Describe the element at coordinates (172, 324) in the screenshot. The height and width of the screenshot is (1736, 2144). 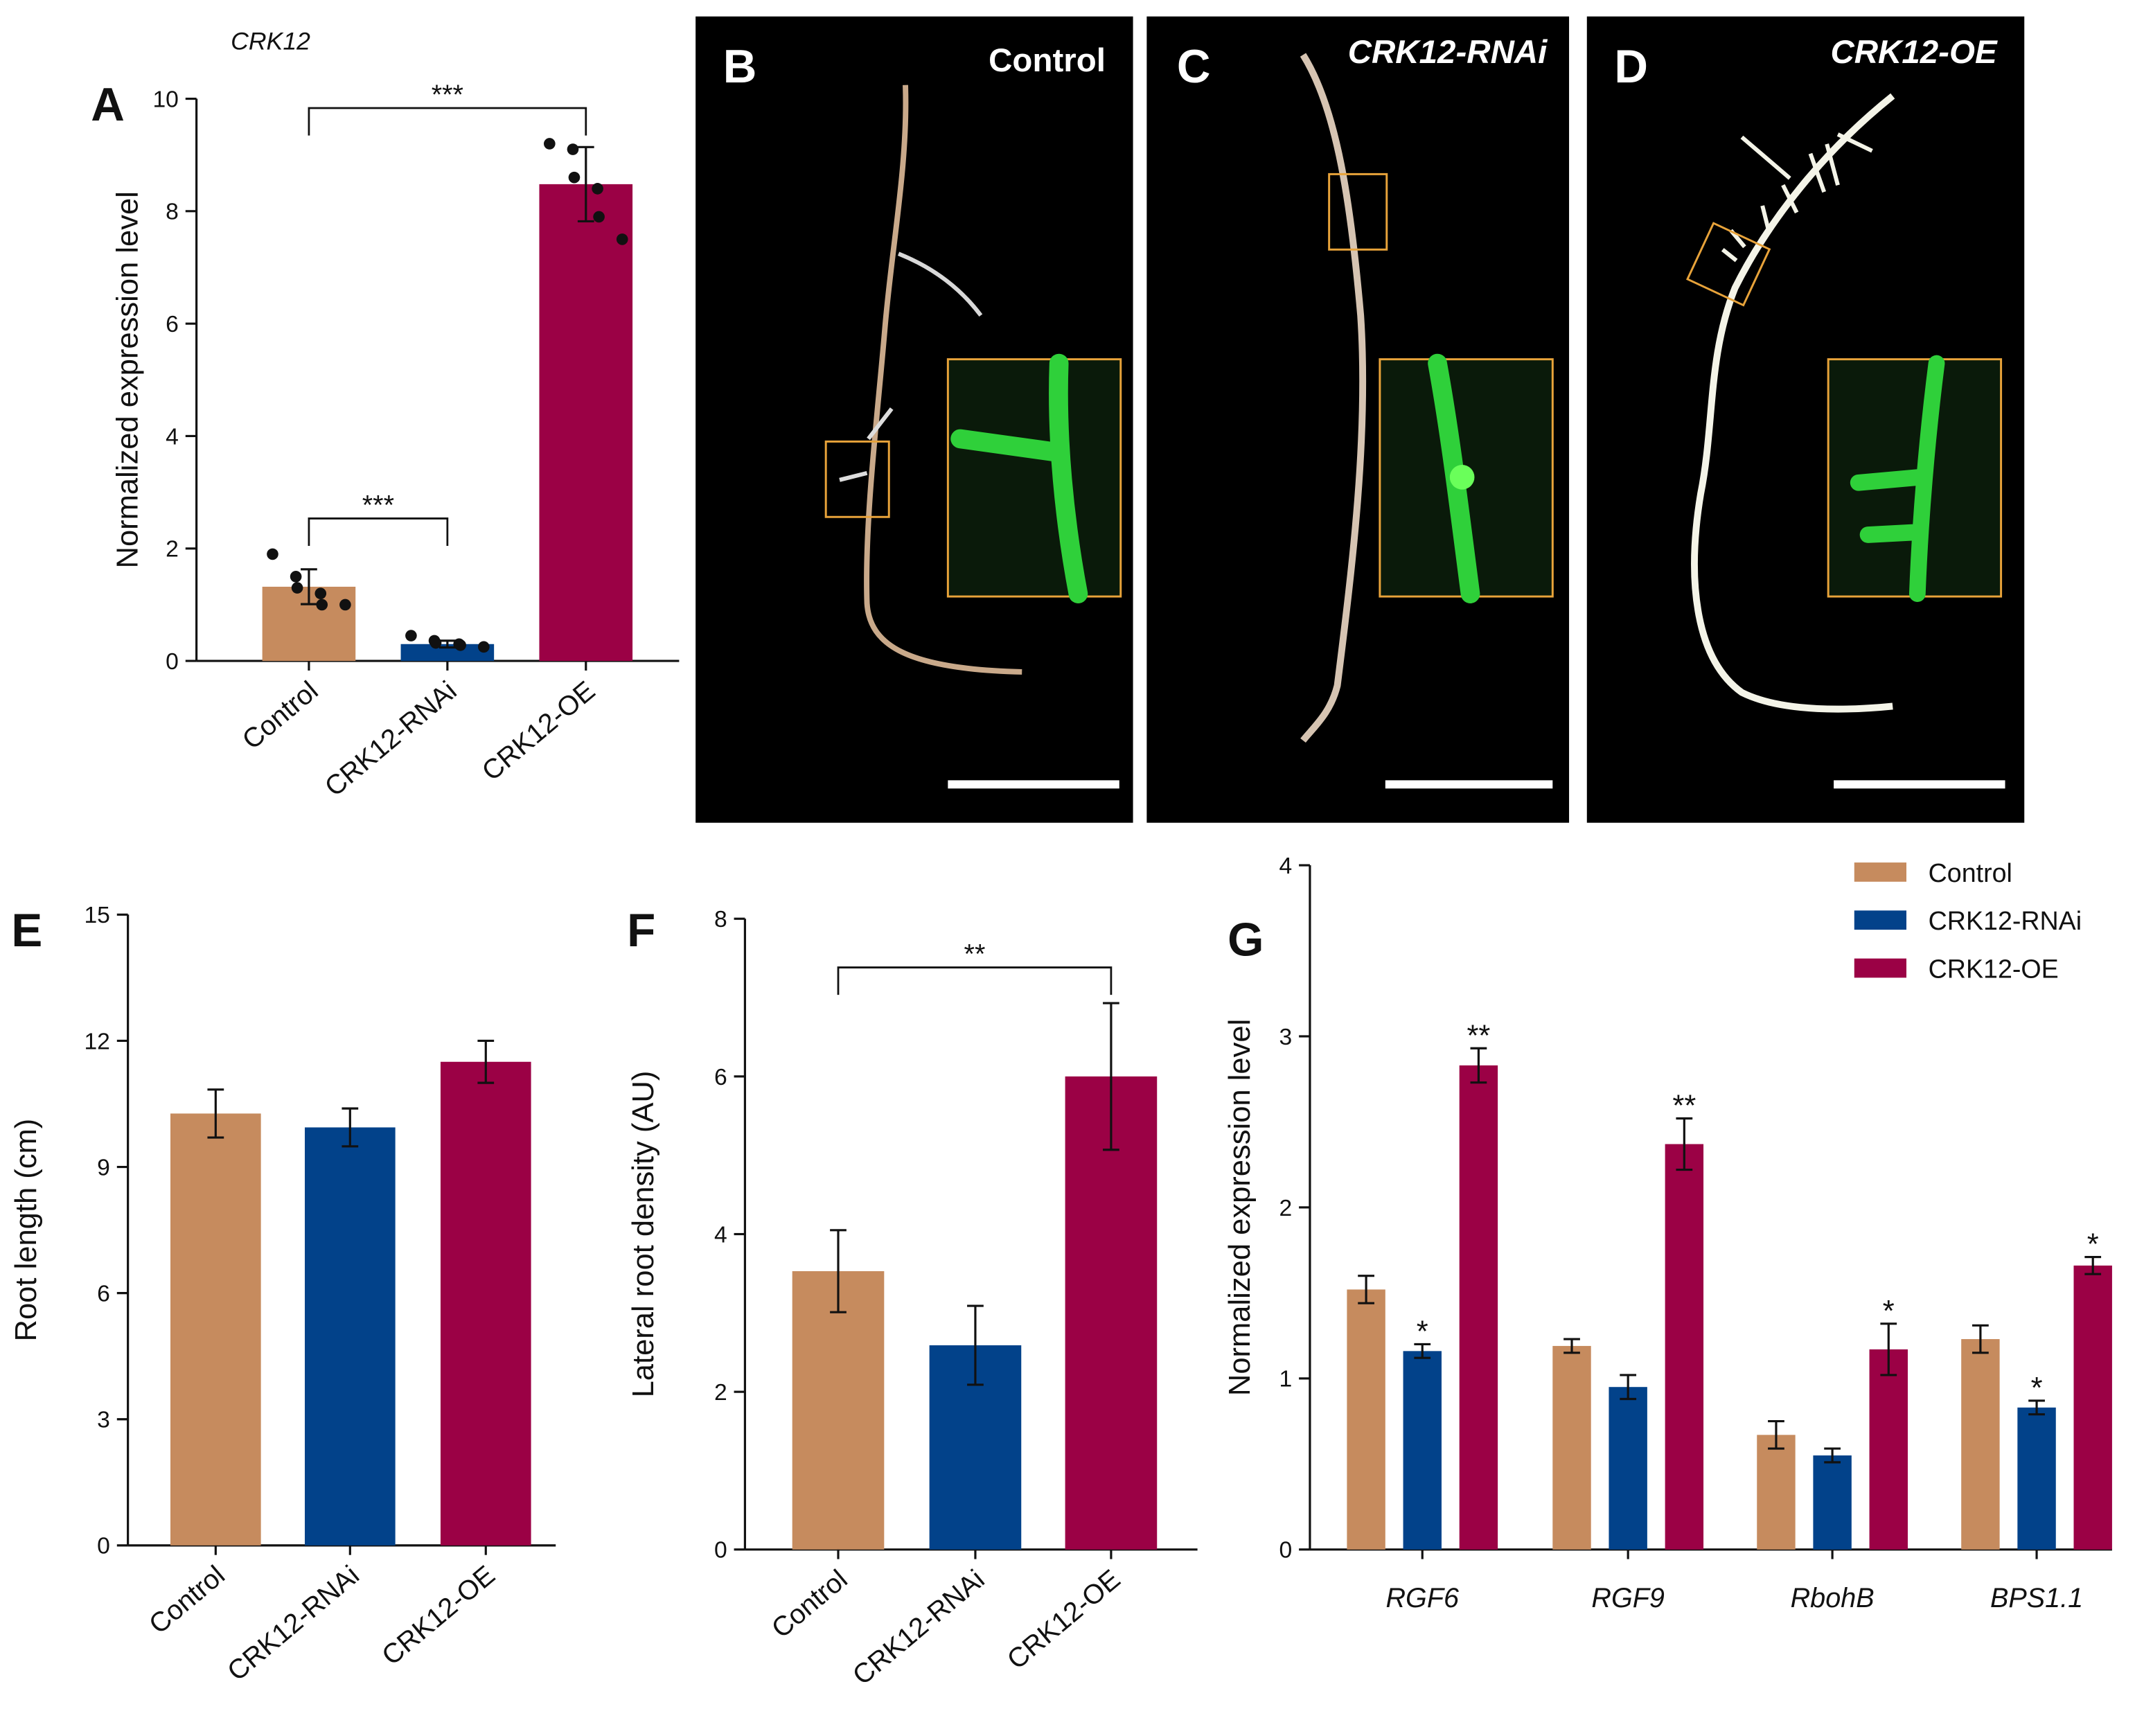
I see `y-tick-label: 6` at that location.